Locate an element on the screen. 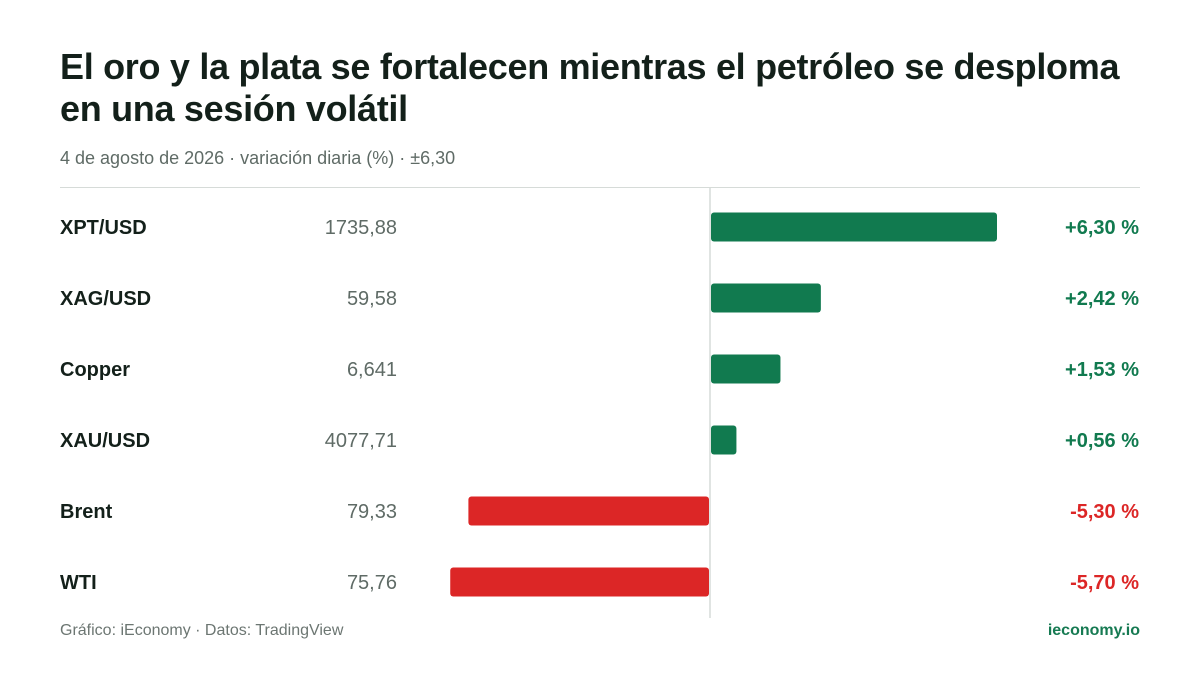  category-label: XAG/USD is located at coordinates (105, 299).